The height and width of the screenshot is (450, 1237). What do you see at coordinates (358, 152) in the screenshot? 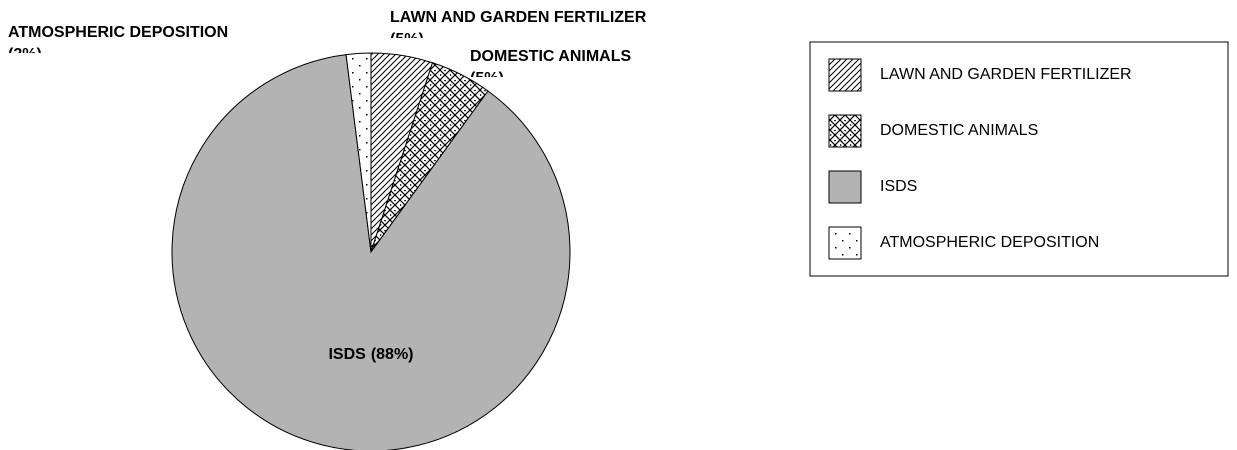
I see `pie-slice` at bounding box center [358, 152].